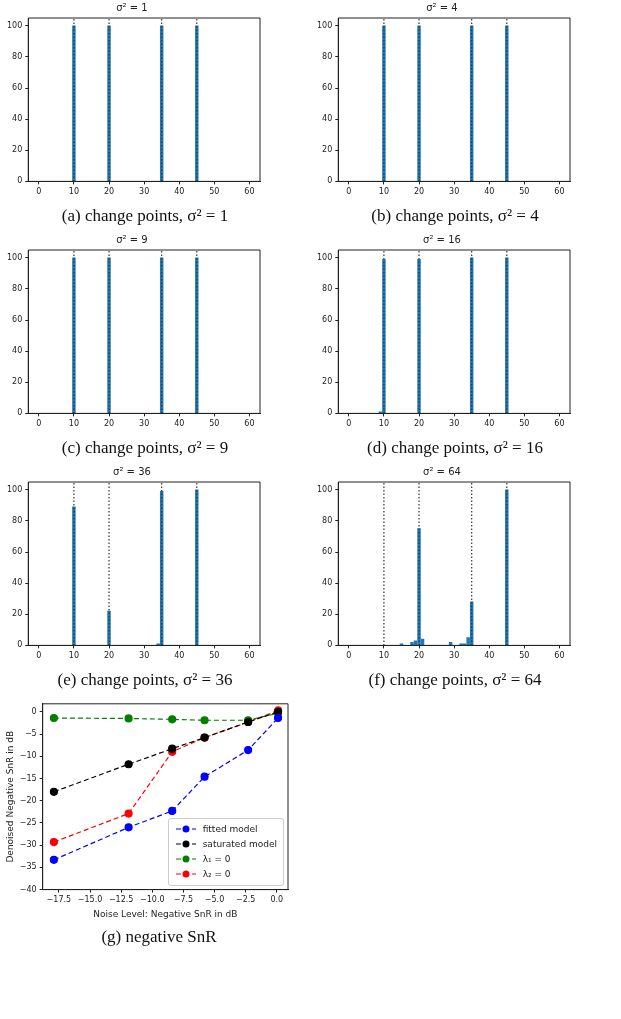 The image size is (621, 1019). Describe the element at coordinates (183, 900) in the screenshot. I see `x-tick-label: −7.5` at that location.